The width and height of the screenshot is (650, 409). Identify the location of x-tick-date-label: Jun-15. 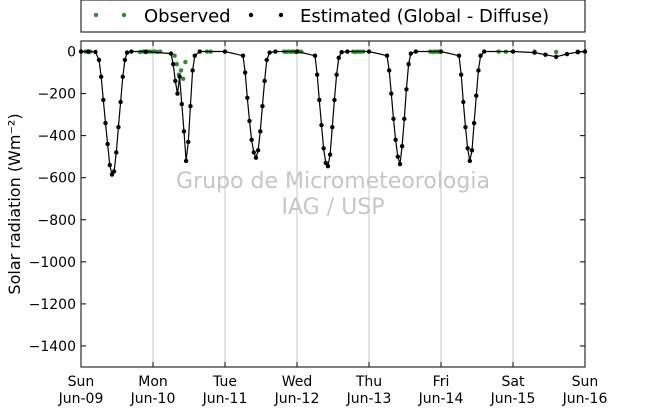
(513, 399).